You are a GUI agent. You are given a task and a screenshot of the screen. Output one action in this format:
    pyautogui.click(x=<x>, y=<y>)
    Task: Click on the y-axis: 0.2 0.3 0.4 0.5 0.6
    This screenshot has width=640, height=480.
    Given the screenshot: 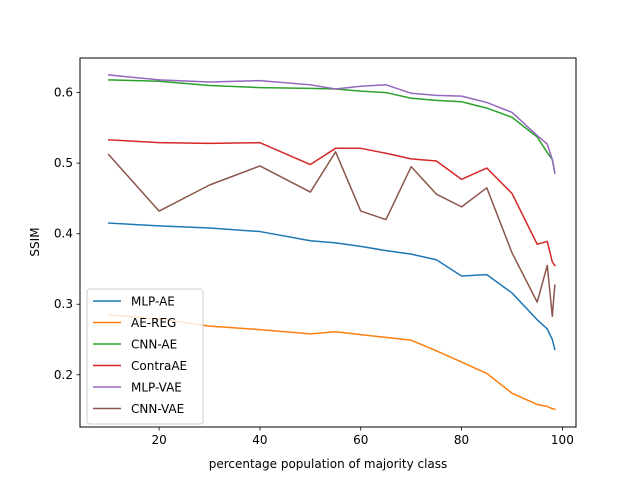 What is the action you would take?
    pyautogui.click(x=67, y=234)
    